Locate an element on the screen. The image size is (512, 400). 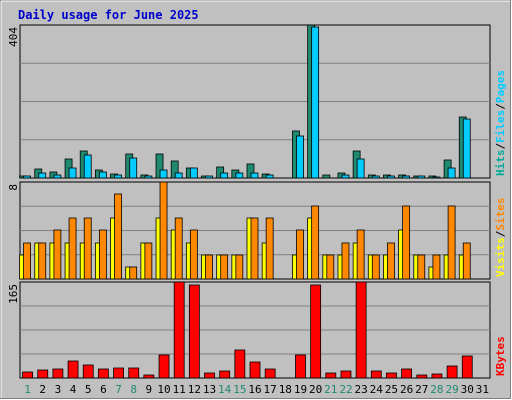
panel-2-ymax-label: 8 is located at coordinates (13, 187).